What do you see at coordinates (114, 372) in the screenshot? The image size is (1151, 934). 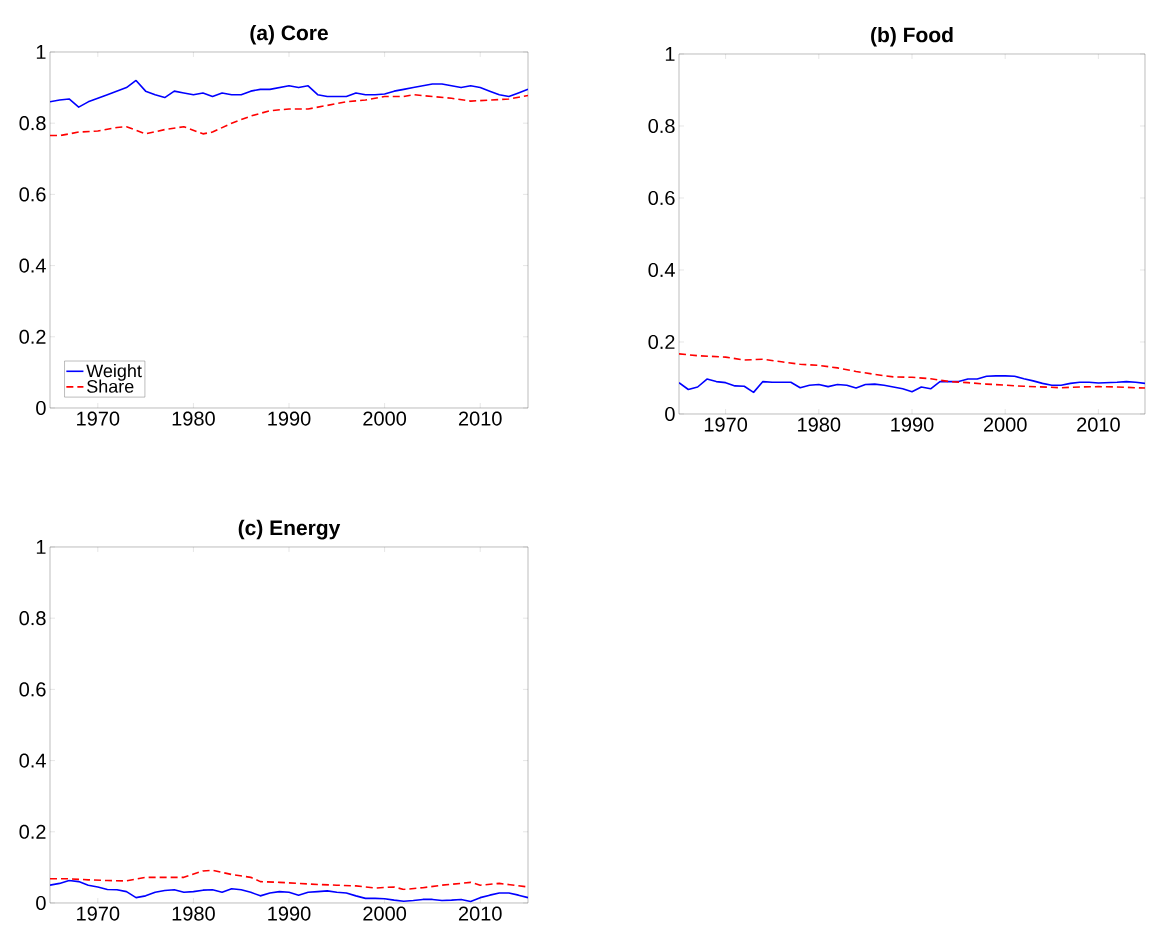 I see `legend-label: Weight` at bounding box center [114, 372].